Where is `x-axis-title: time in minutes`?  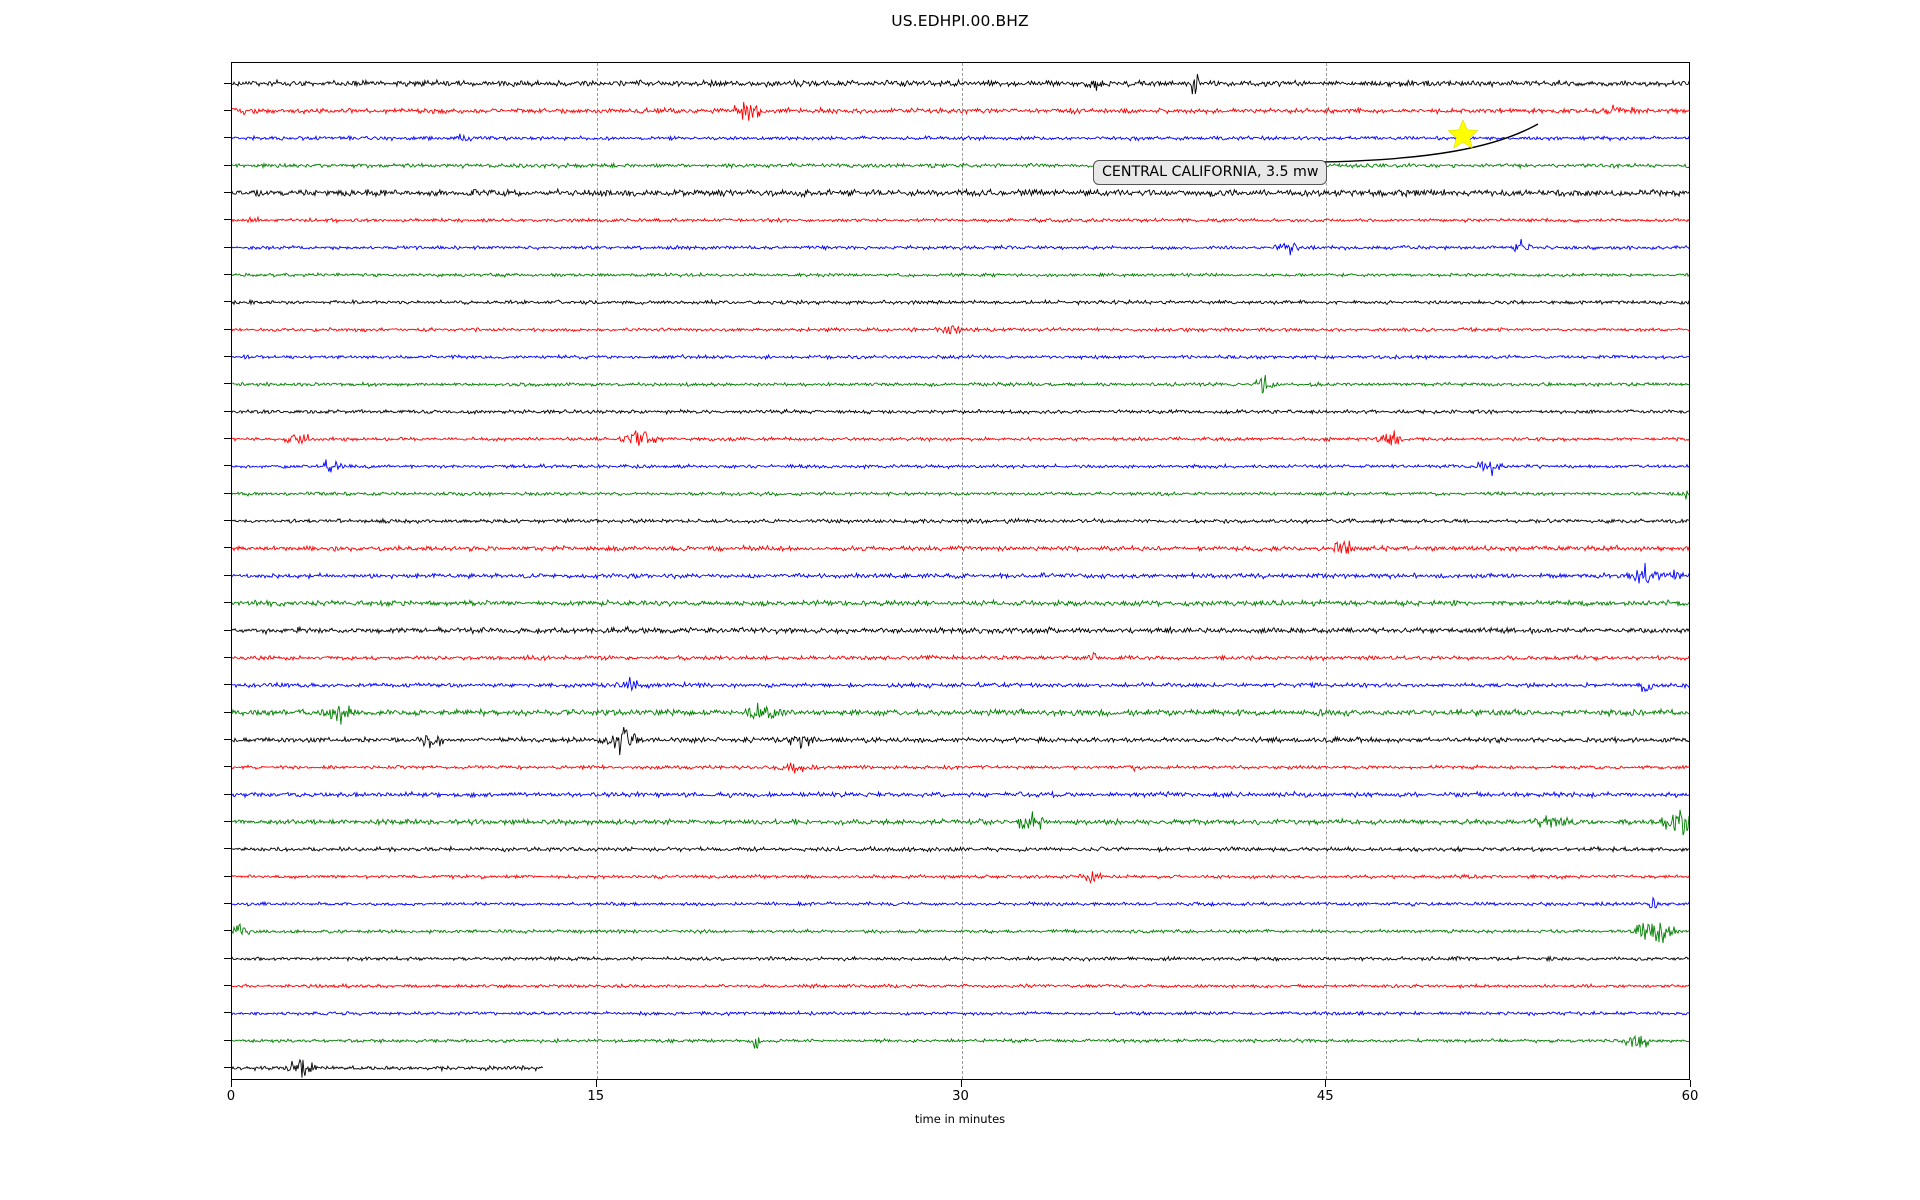 x-axis-title: time in minutes is located at coordinates (960, 1119).